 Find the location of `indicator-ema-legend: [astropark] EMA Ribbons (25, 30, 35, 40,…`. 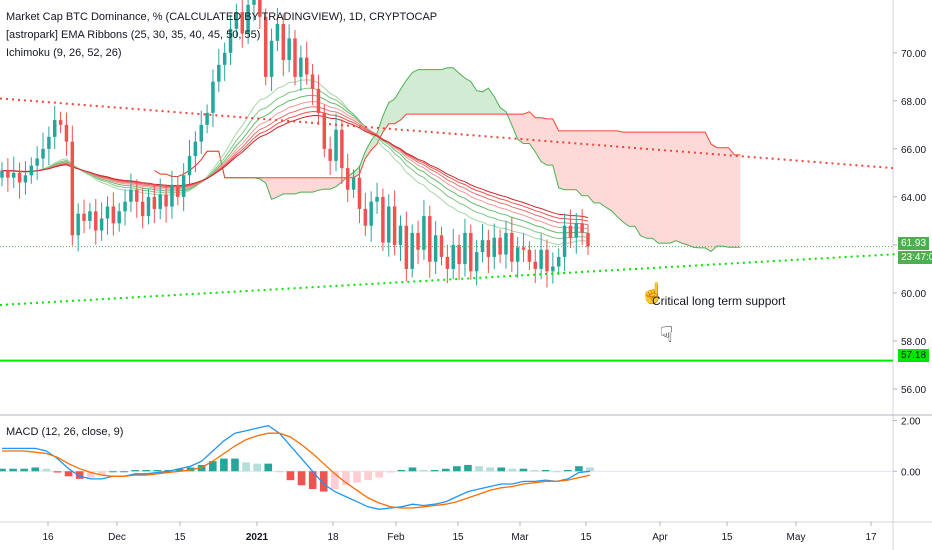

indicator-ema-legend: [astropark] EMA Ribbons (25, 30, 35, 40,… is located at coordinates (133, 35).